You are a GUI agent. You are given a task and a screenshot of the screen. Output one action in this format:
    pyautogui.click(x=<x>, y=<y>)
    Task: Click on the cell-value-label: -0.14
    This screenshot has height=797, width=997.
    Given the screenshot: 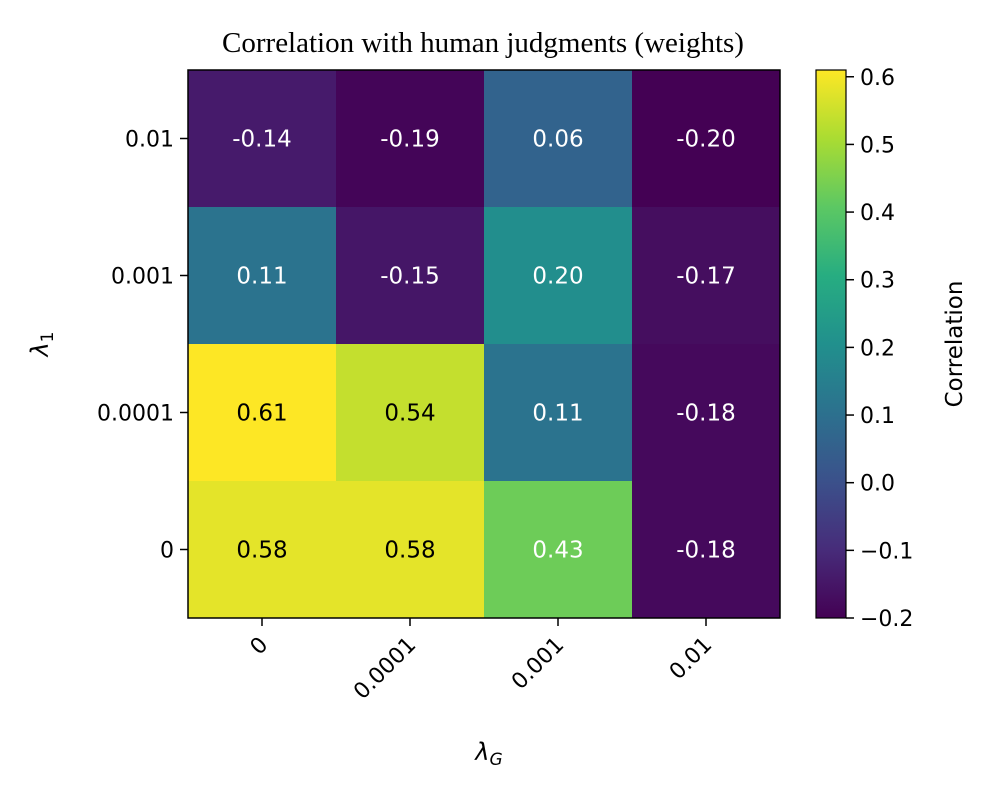 What is the action you would take?
    pyautogui.click(x=262, y=140)
    